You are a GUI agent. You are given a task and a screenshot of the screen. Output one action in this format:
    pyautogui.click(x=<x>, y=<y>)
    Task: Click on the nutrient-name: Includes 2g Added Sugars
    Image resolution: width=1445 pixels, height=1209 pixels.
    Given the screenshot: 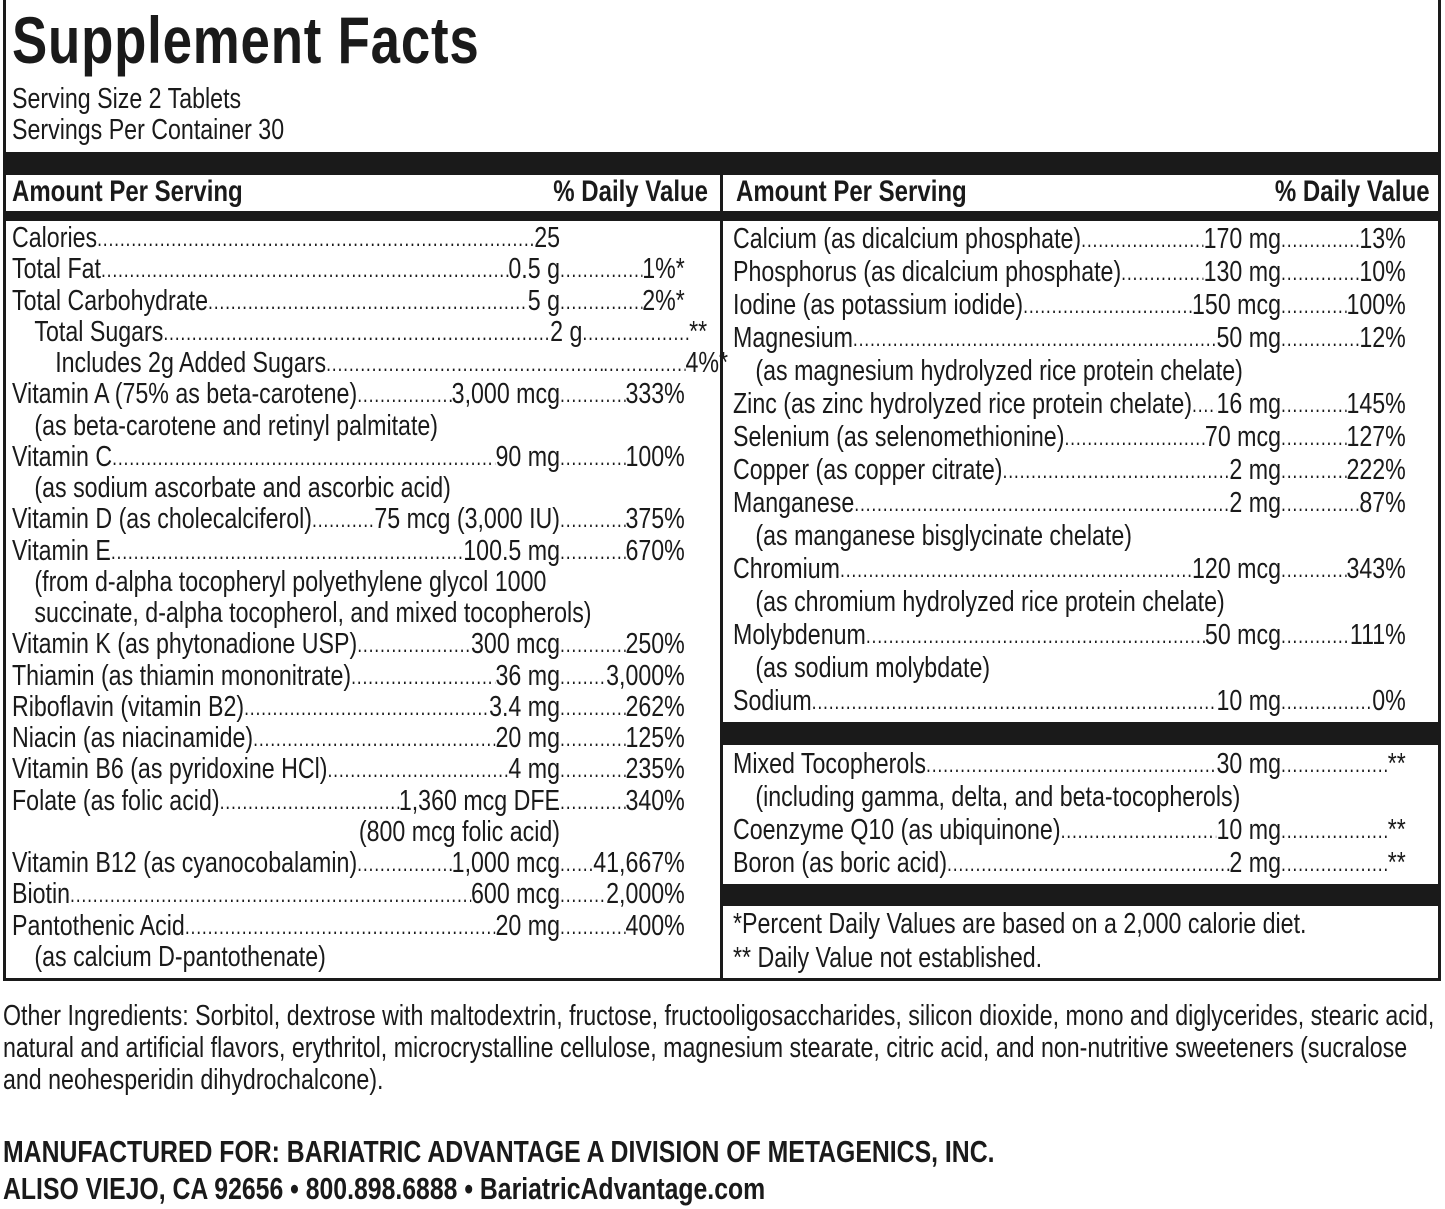 What is the action you would take?
    pyautogui.click(x=191, y=363)
    